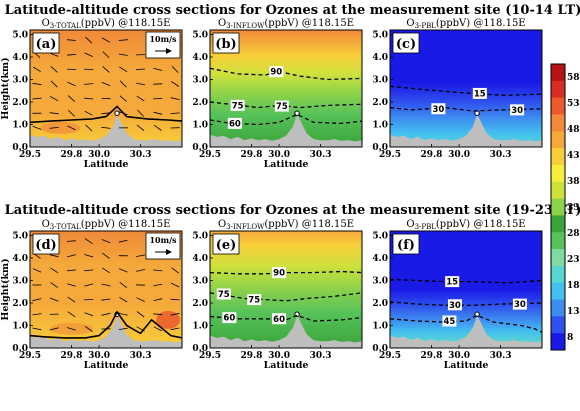 This screenshot has height=411, width=580. What do you see at coordinates (455, 306) in the screenshot?
I see `contour-label-f-1: 30` at bounding box center [455, 306].